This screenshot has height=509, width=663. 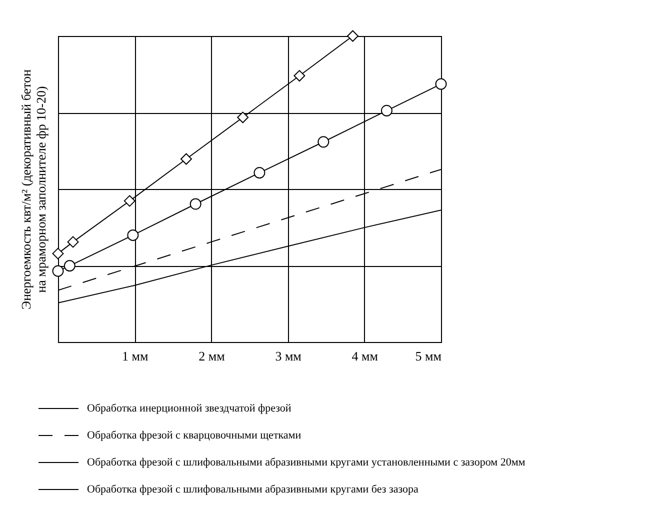 What do you see at coordinates (189, 408) in the screenshot?
I see `legend-label: Обработка инерционной звездчатой фрезой` at bounding box center [189, 408].